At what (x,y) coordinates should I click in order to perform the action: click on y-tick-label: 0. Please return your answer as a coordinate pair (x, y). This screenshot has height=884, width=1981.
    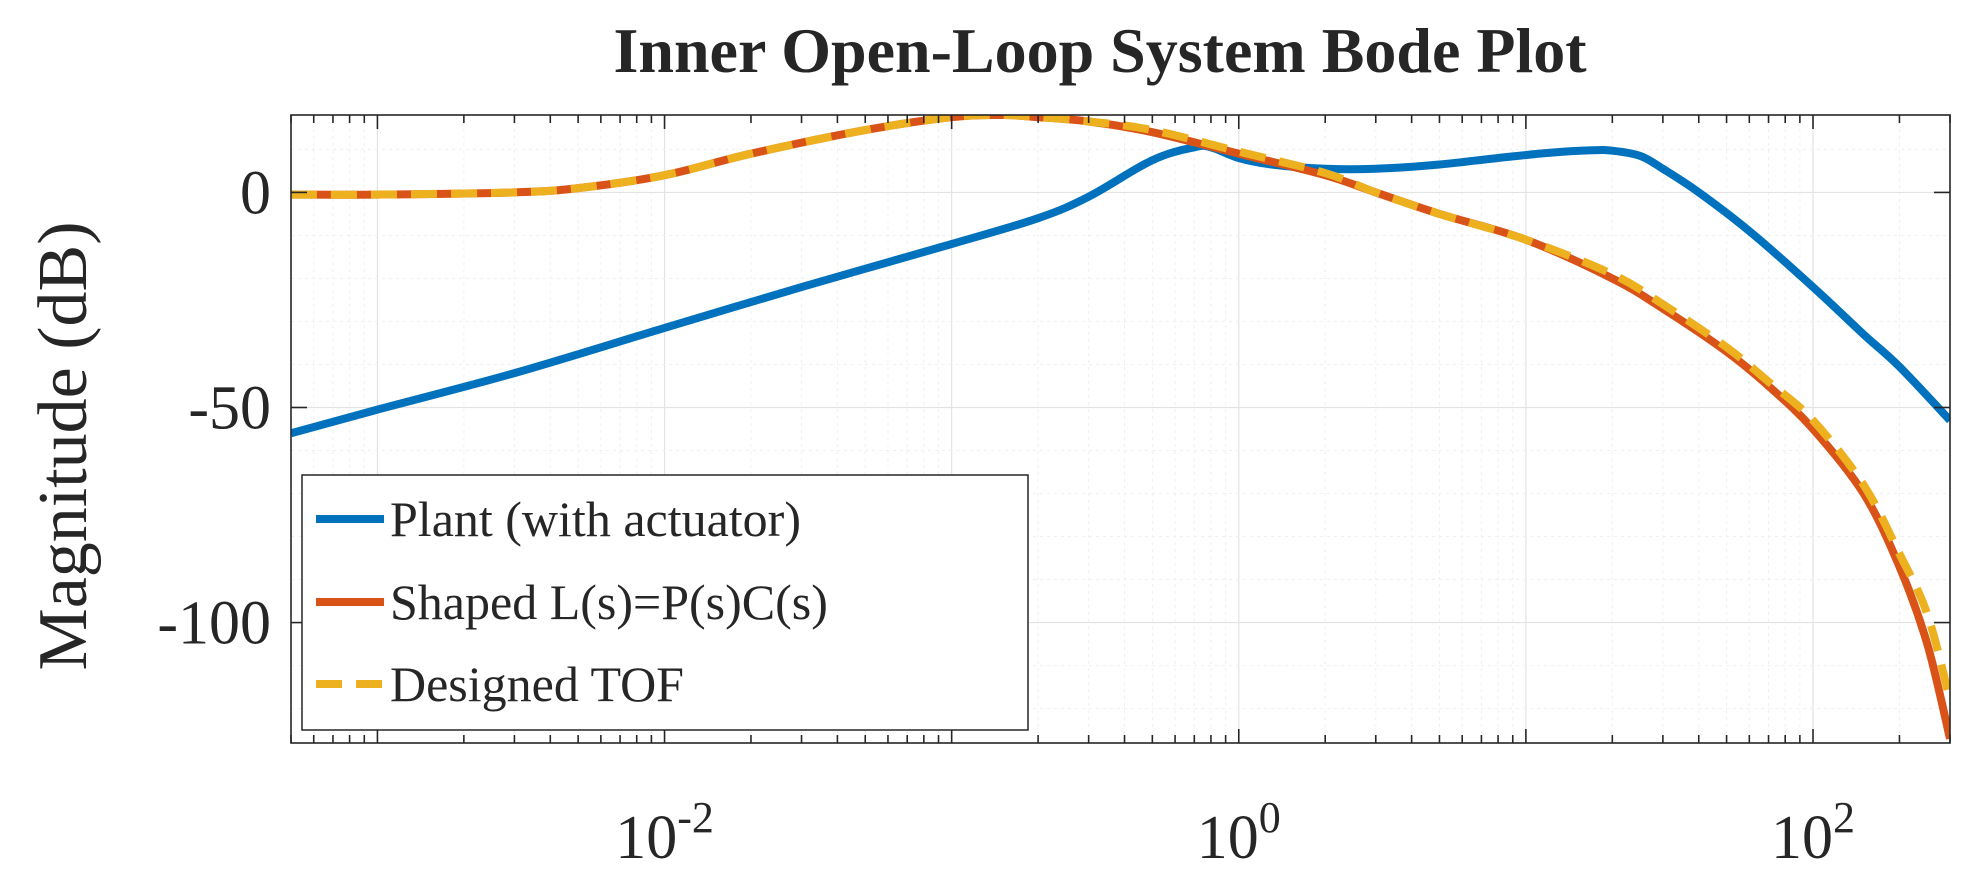
    Looking at the image, I should click on (255, 193).